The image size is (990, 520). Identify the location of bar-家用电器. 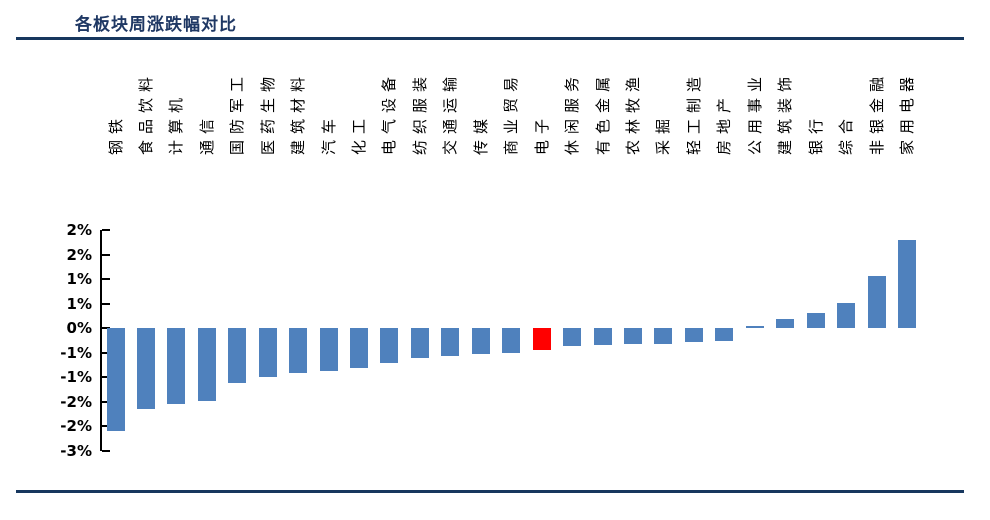
(906, 283).